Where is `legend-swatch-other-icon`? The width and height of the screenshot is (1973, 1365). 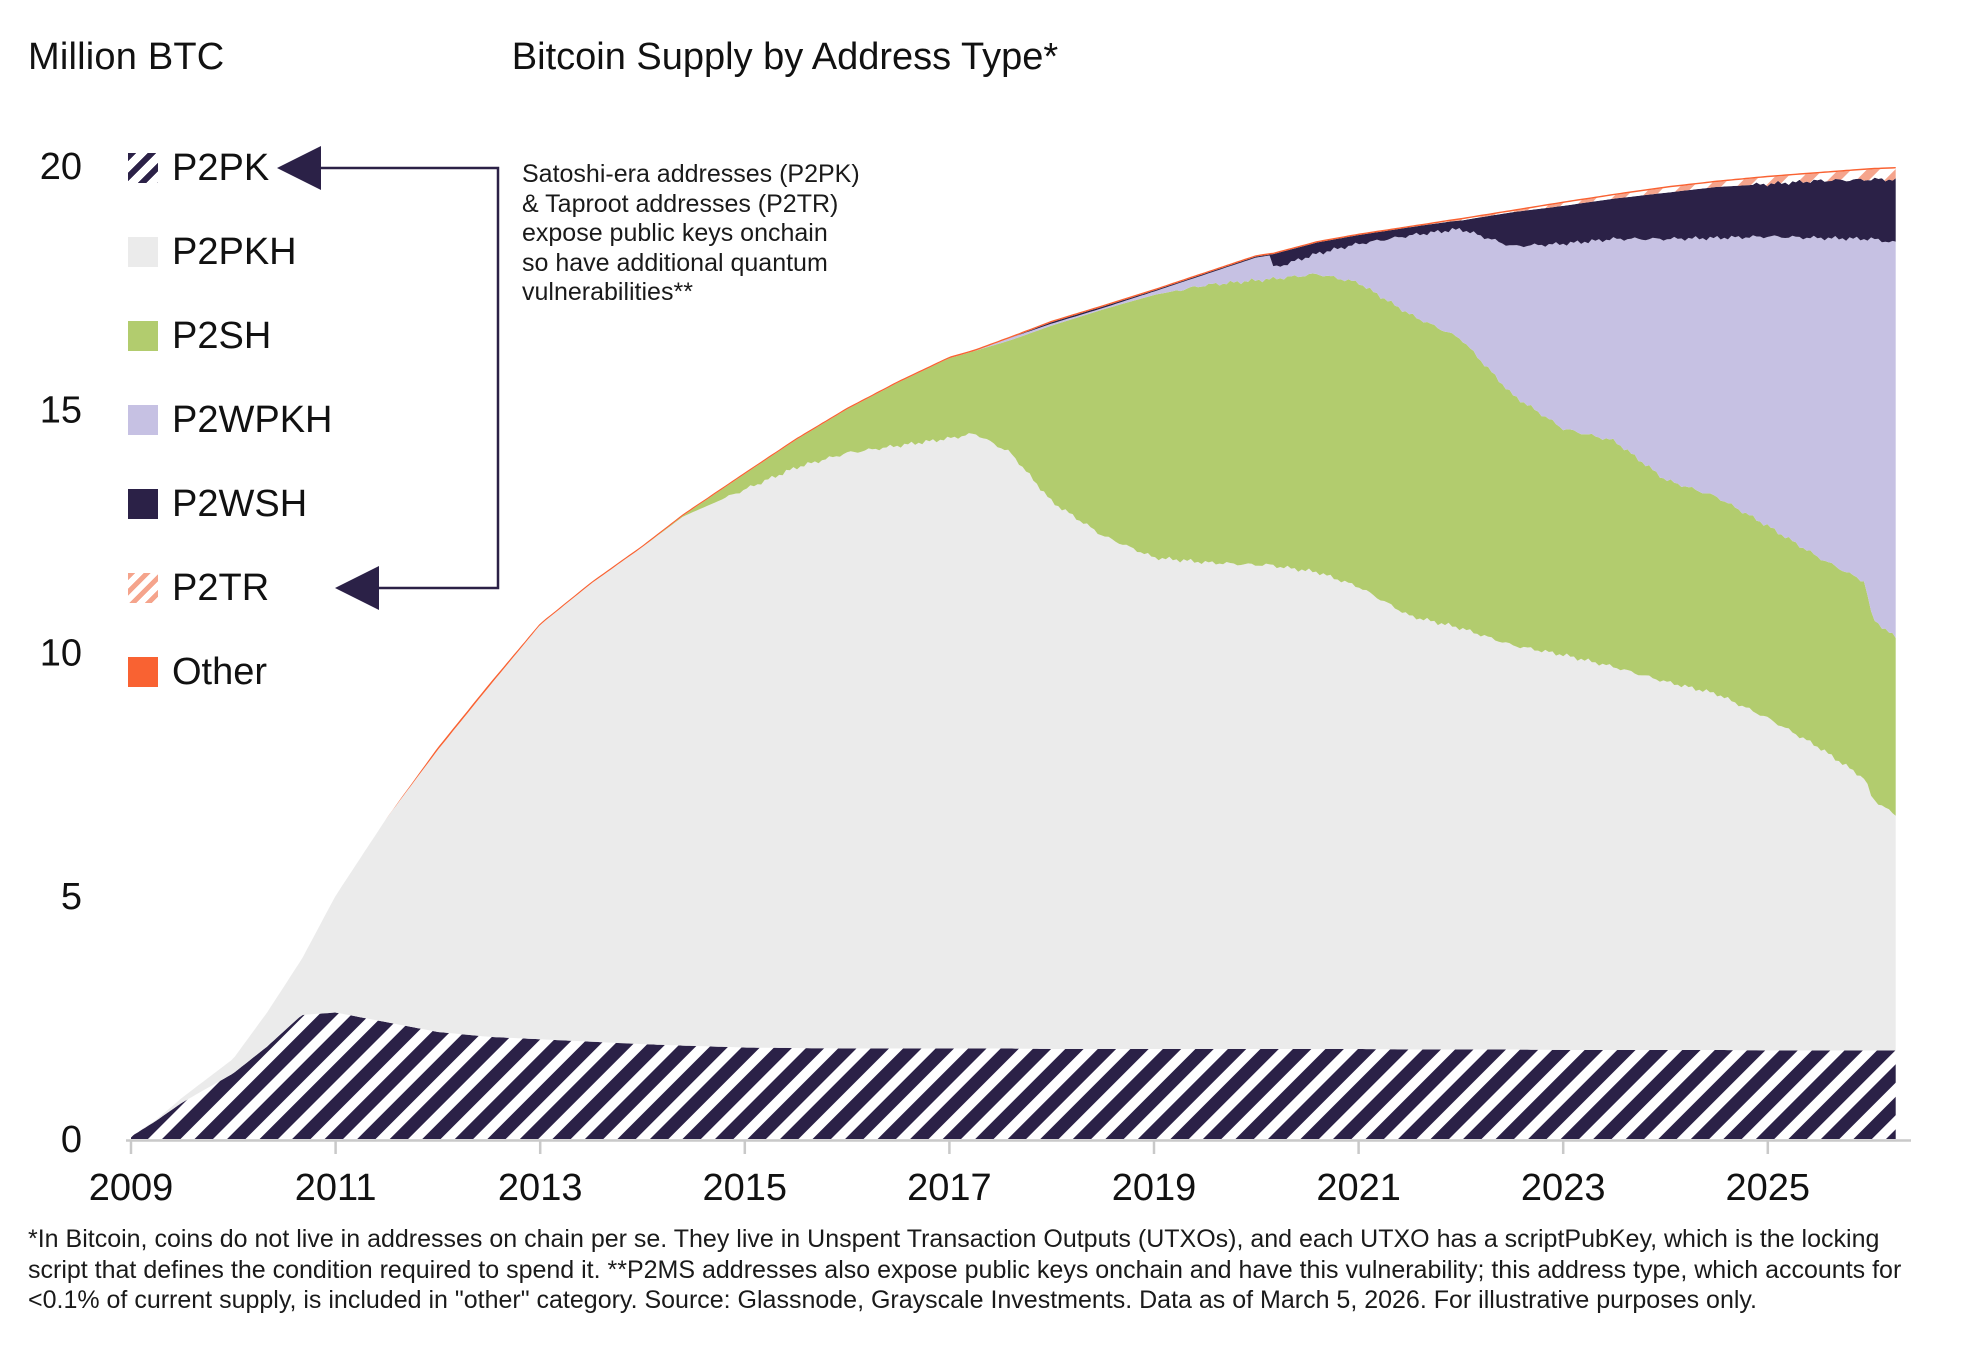
legend-swatch-other-icon is located at coordinates (143, 672).